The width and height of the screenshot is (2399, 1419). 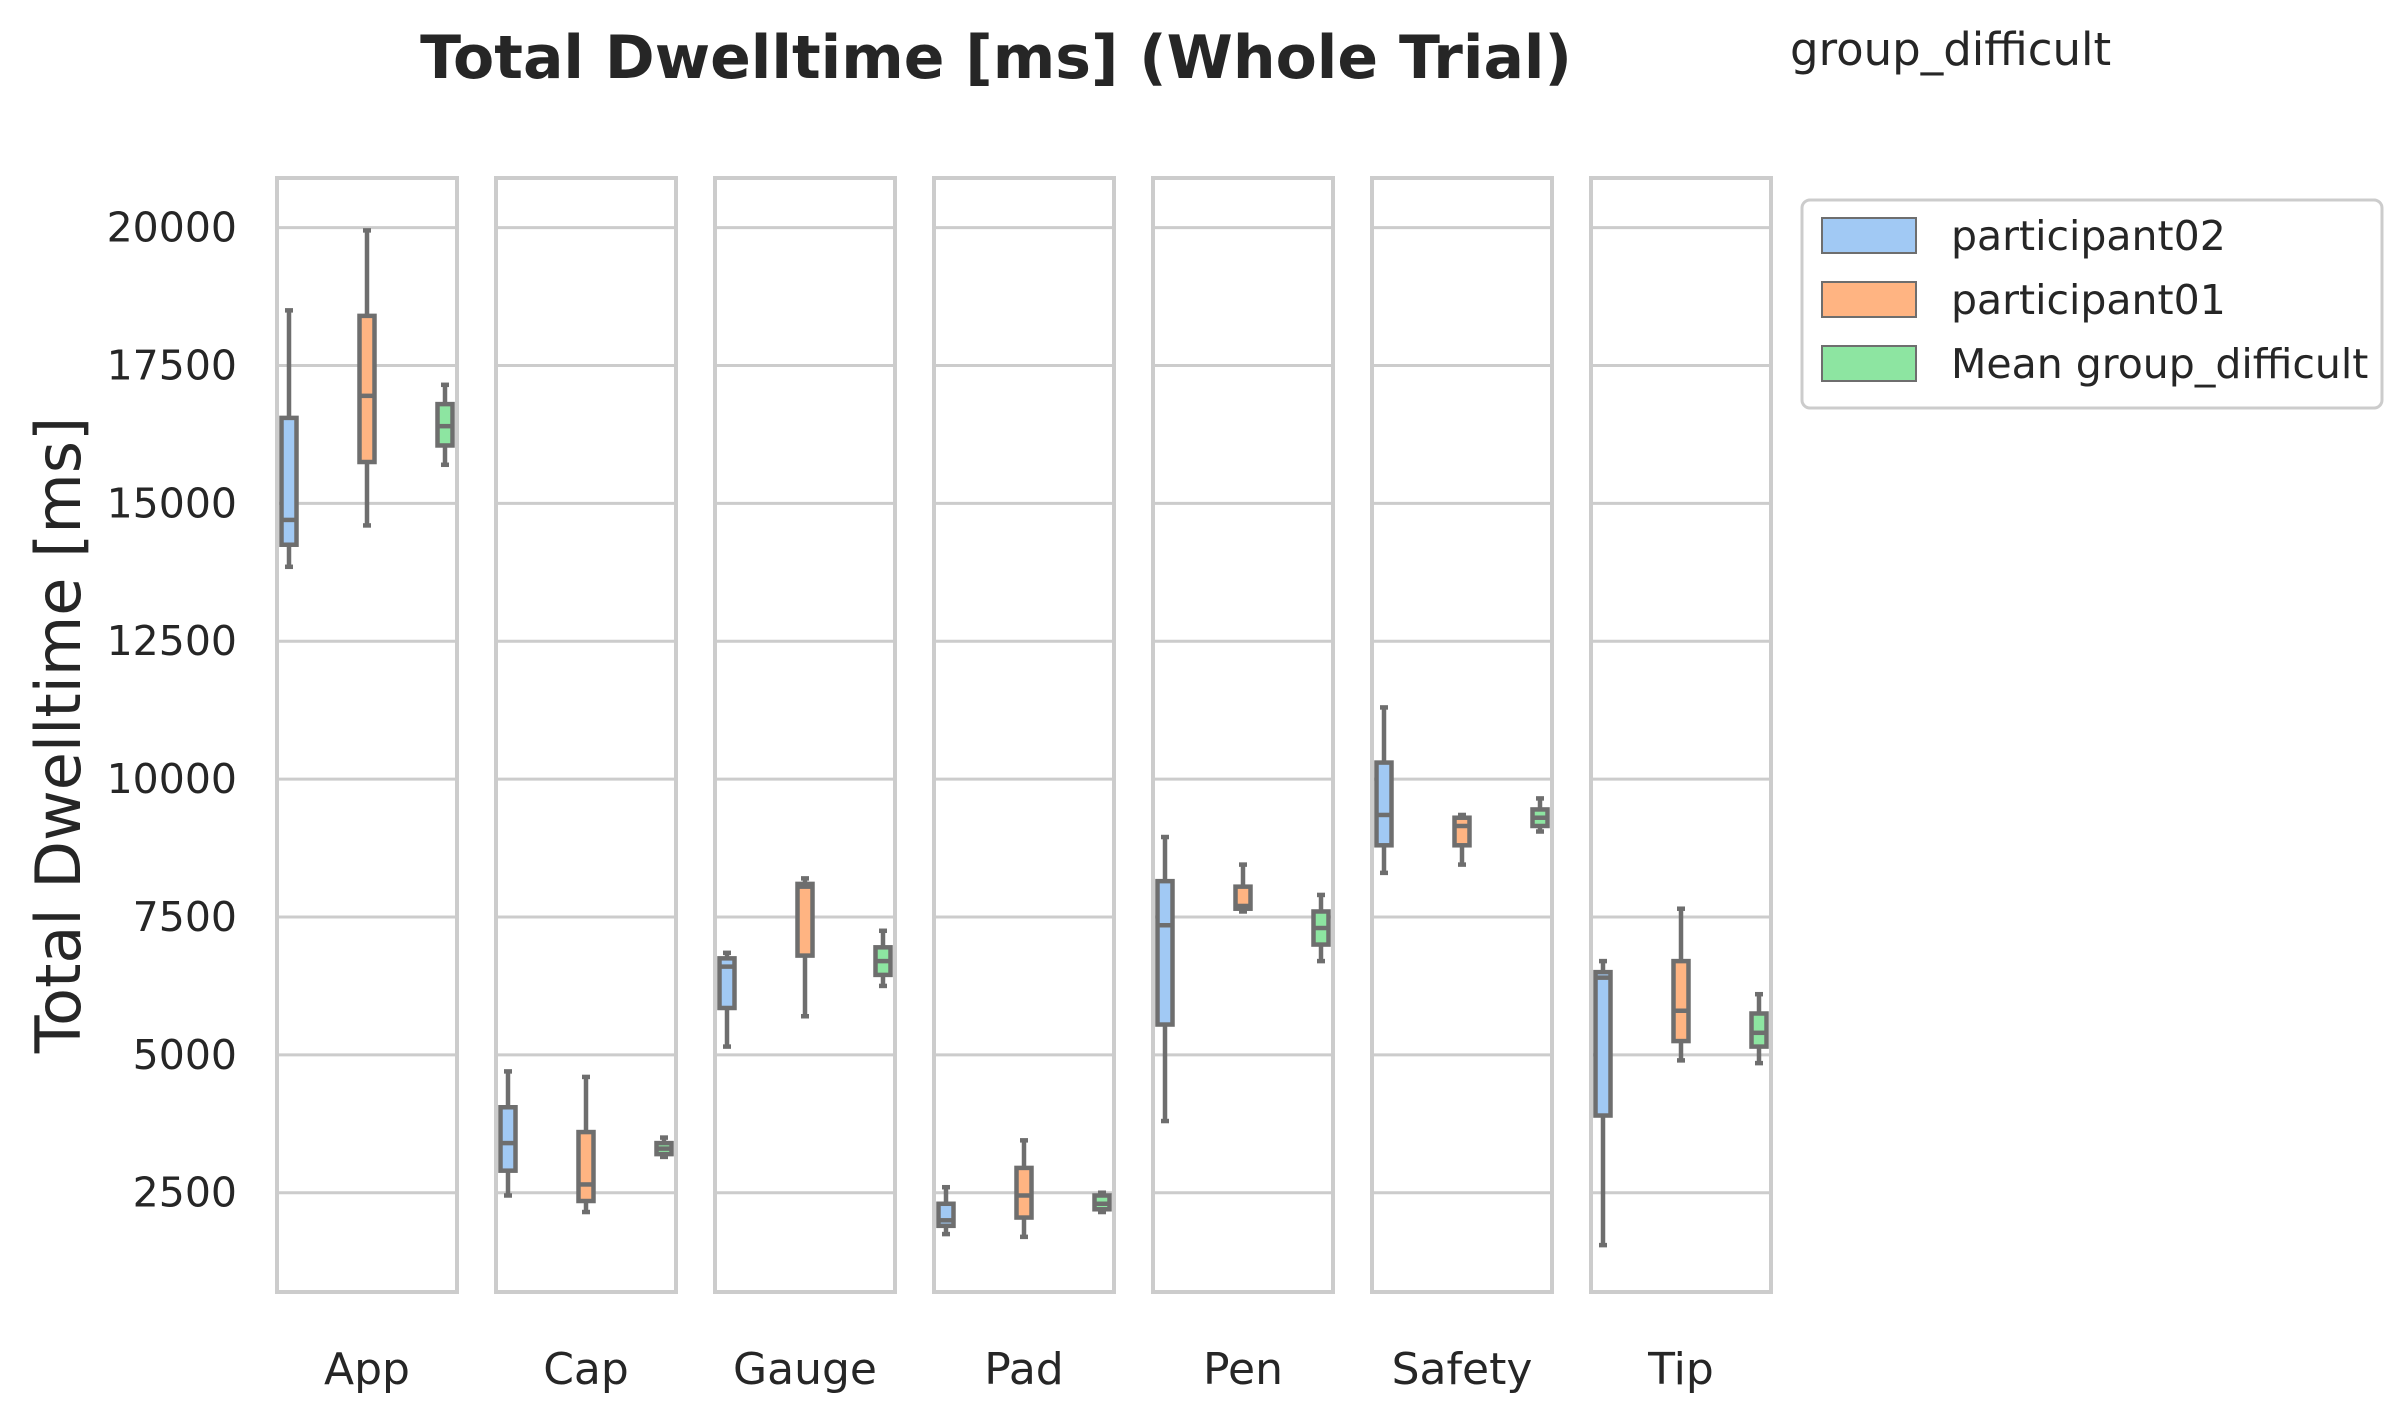 What do you see at coordinates (664, 1147) in the screenshot?
I see `box-cap-mean-group_difficult` at bounding box center [664, 1147].